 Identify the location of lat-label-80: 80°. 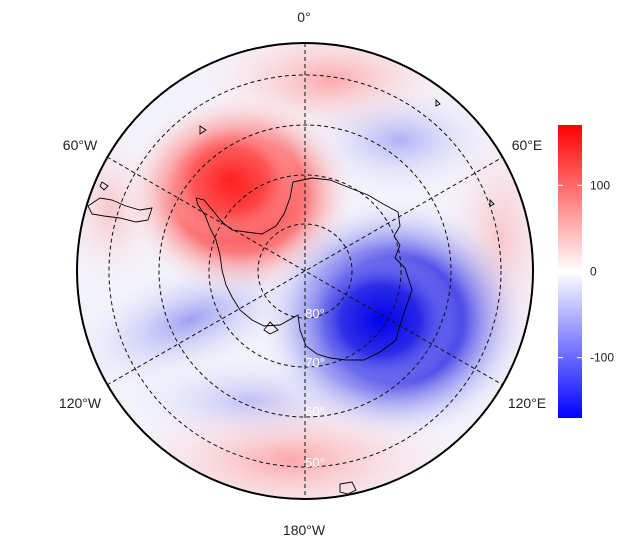
(315, 313).